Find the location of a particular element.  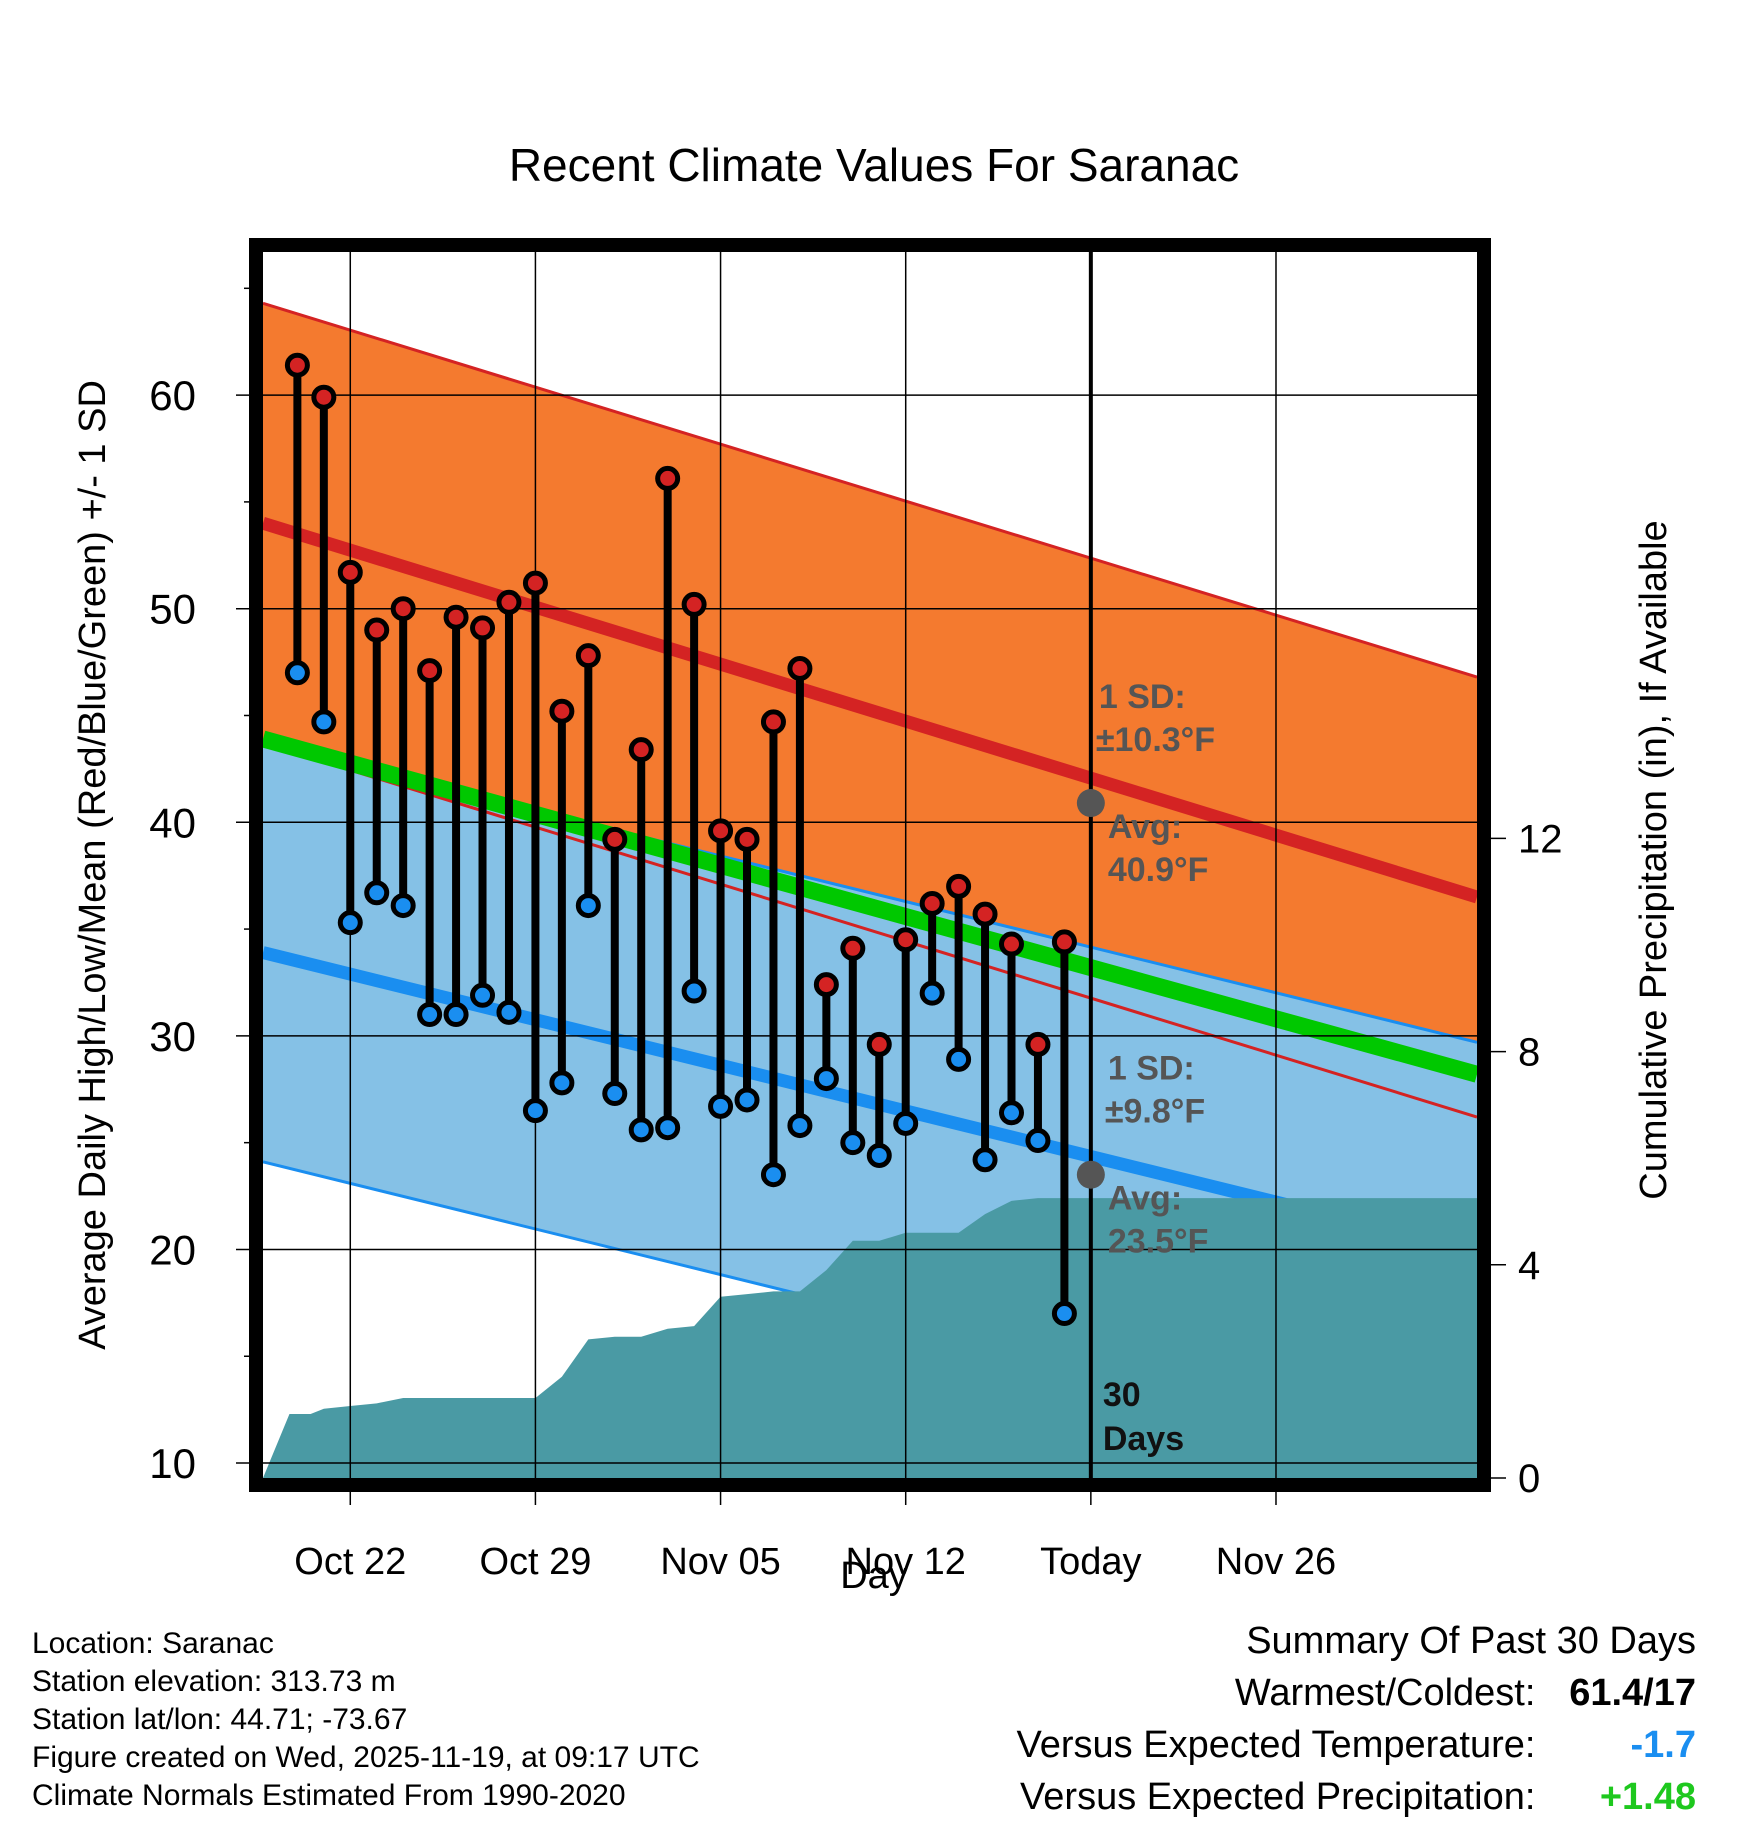

summary-title: Summary Of Past 30 Days is located at coordinates (1471, 1641).